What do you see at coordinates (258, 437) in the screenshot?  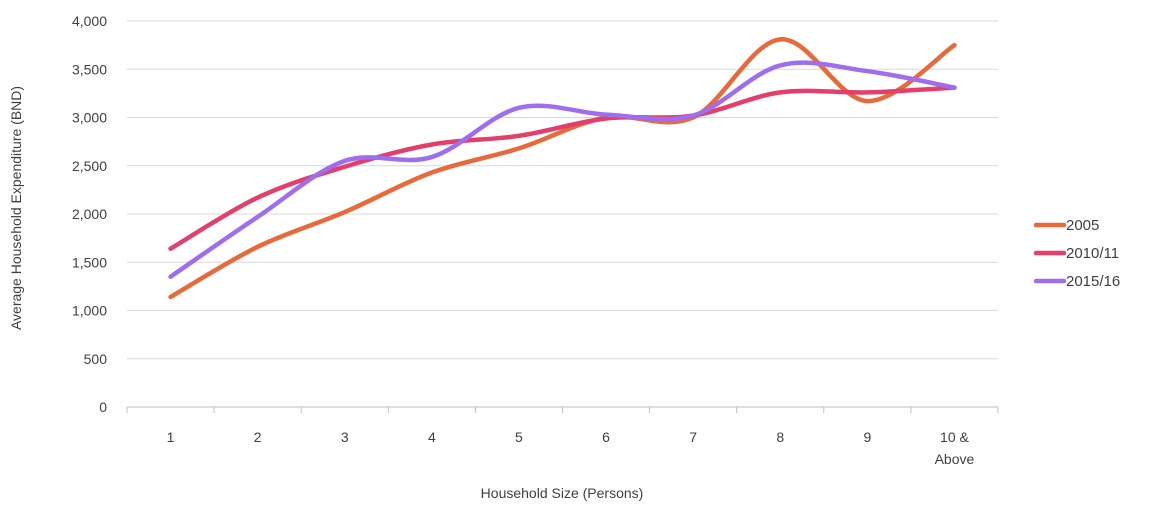 I see `x-tick-label: 2` at bounding box center [258, 437].